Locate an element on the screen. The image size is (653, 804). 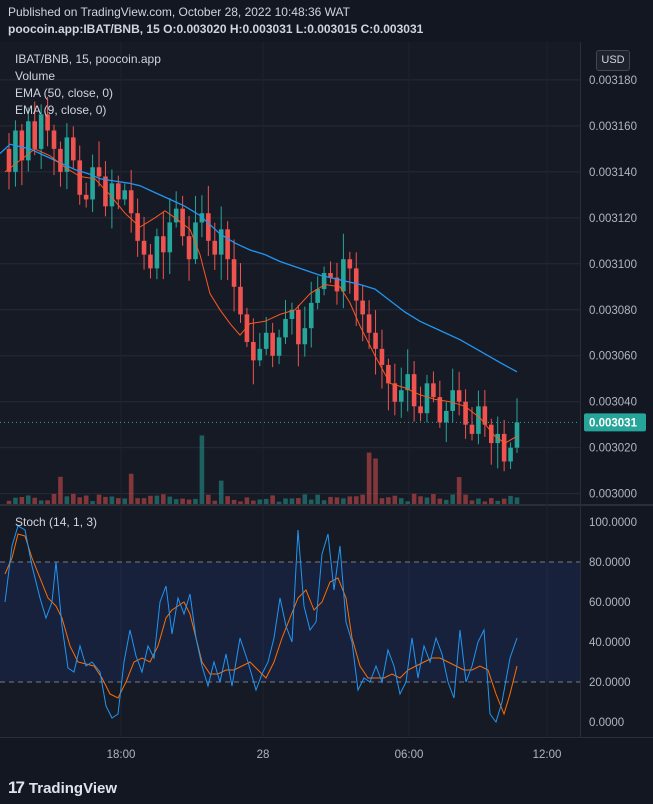
tradingview-logo: 17 TradingView is located at coordinates (62, 788).